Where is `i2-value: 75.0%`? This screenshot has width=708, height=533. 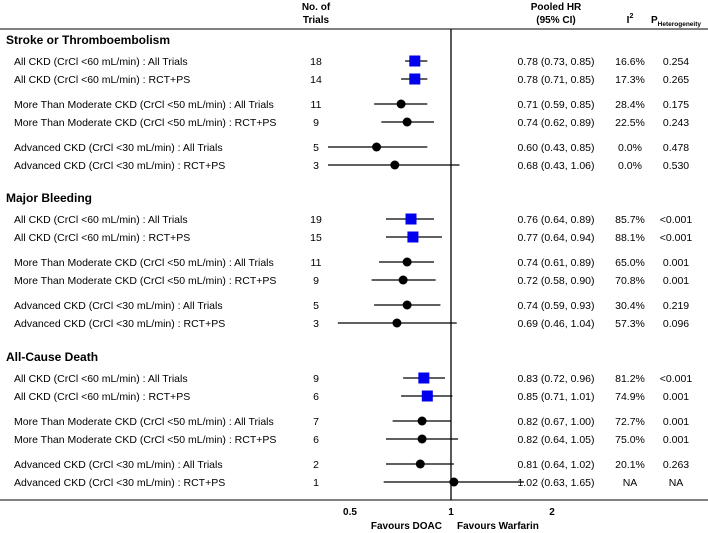 i2-value: 75.0% is located at coordinates (630, 440).